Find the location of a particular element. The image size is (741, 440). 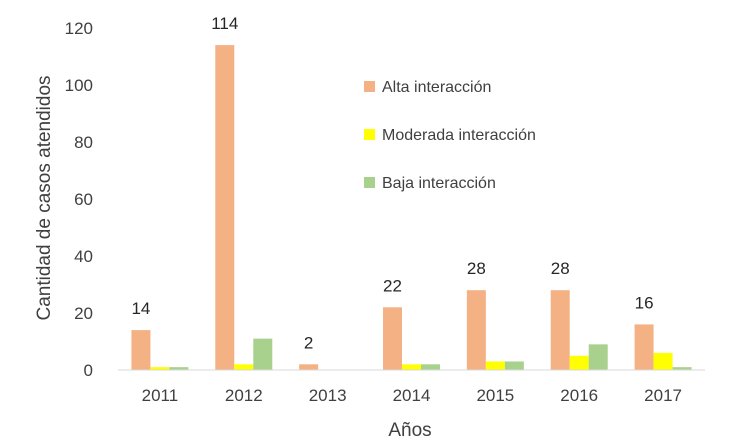

x-tick-label: 2016 is located at coordinates (579, 395).